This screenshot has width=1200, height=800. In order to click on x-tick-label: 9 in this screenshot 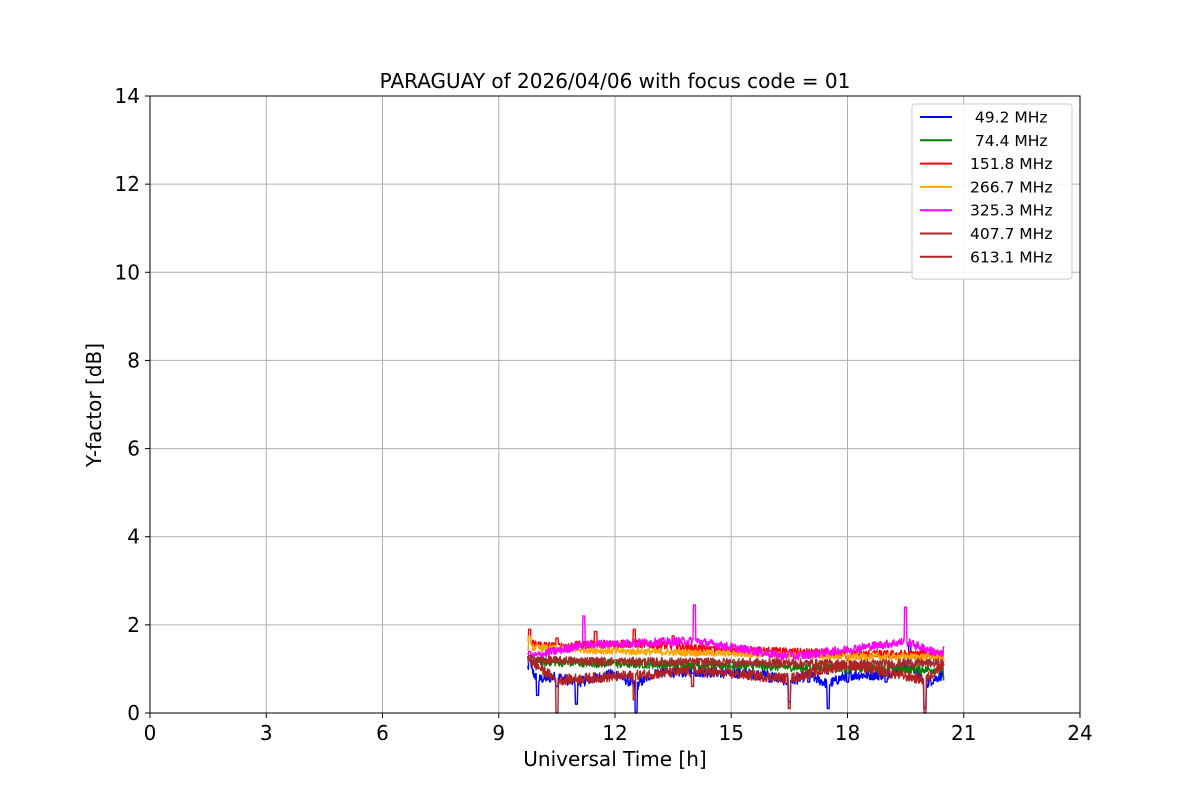, I will do `click(498, 733)`.